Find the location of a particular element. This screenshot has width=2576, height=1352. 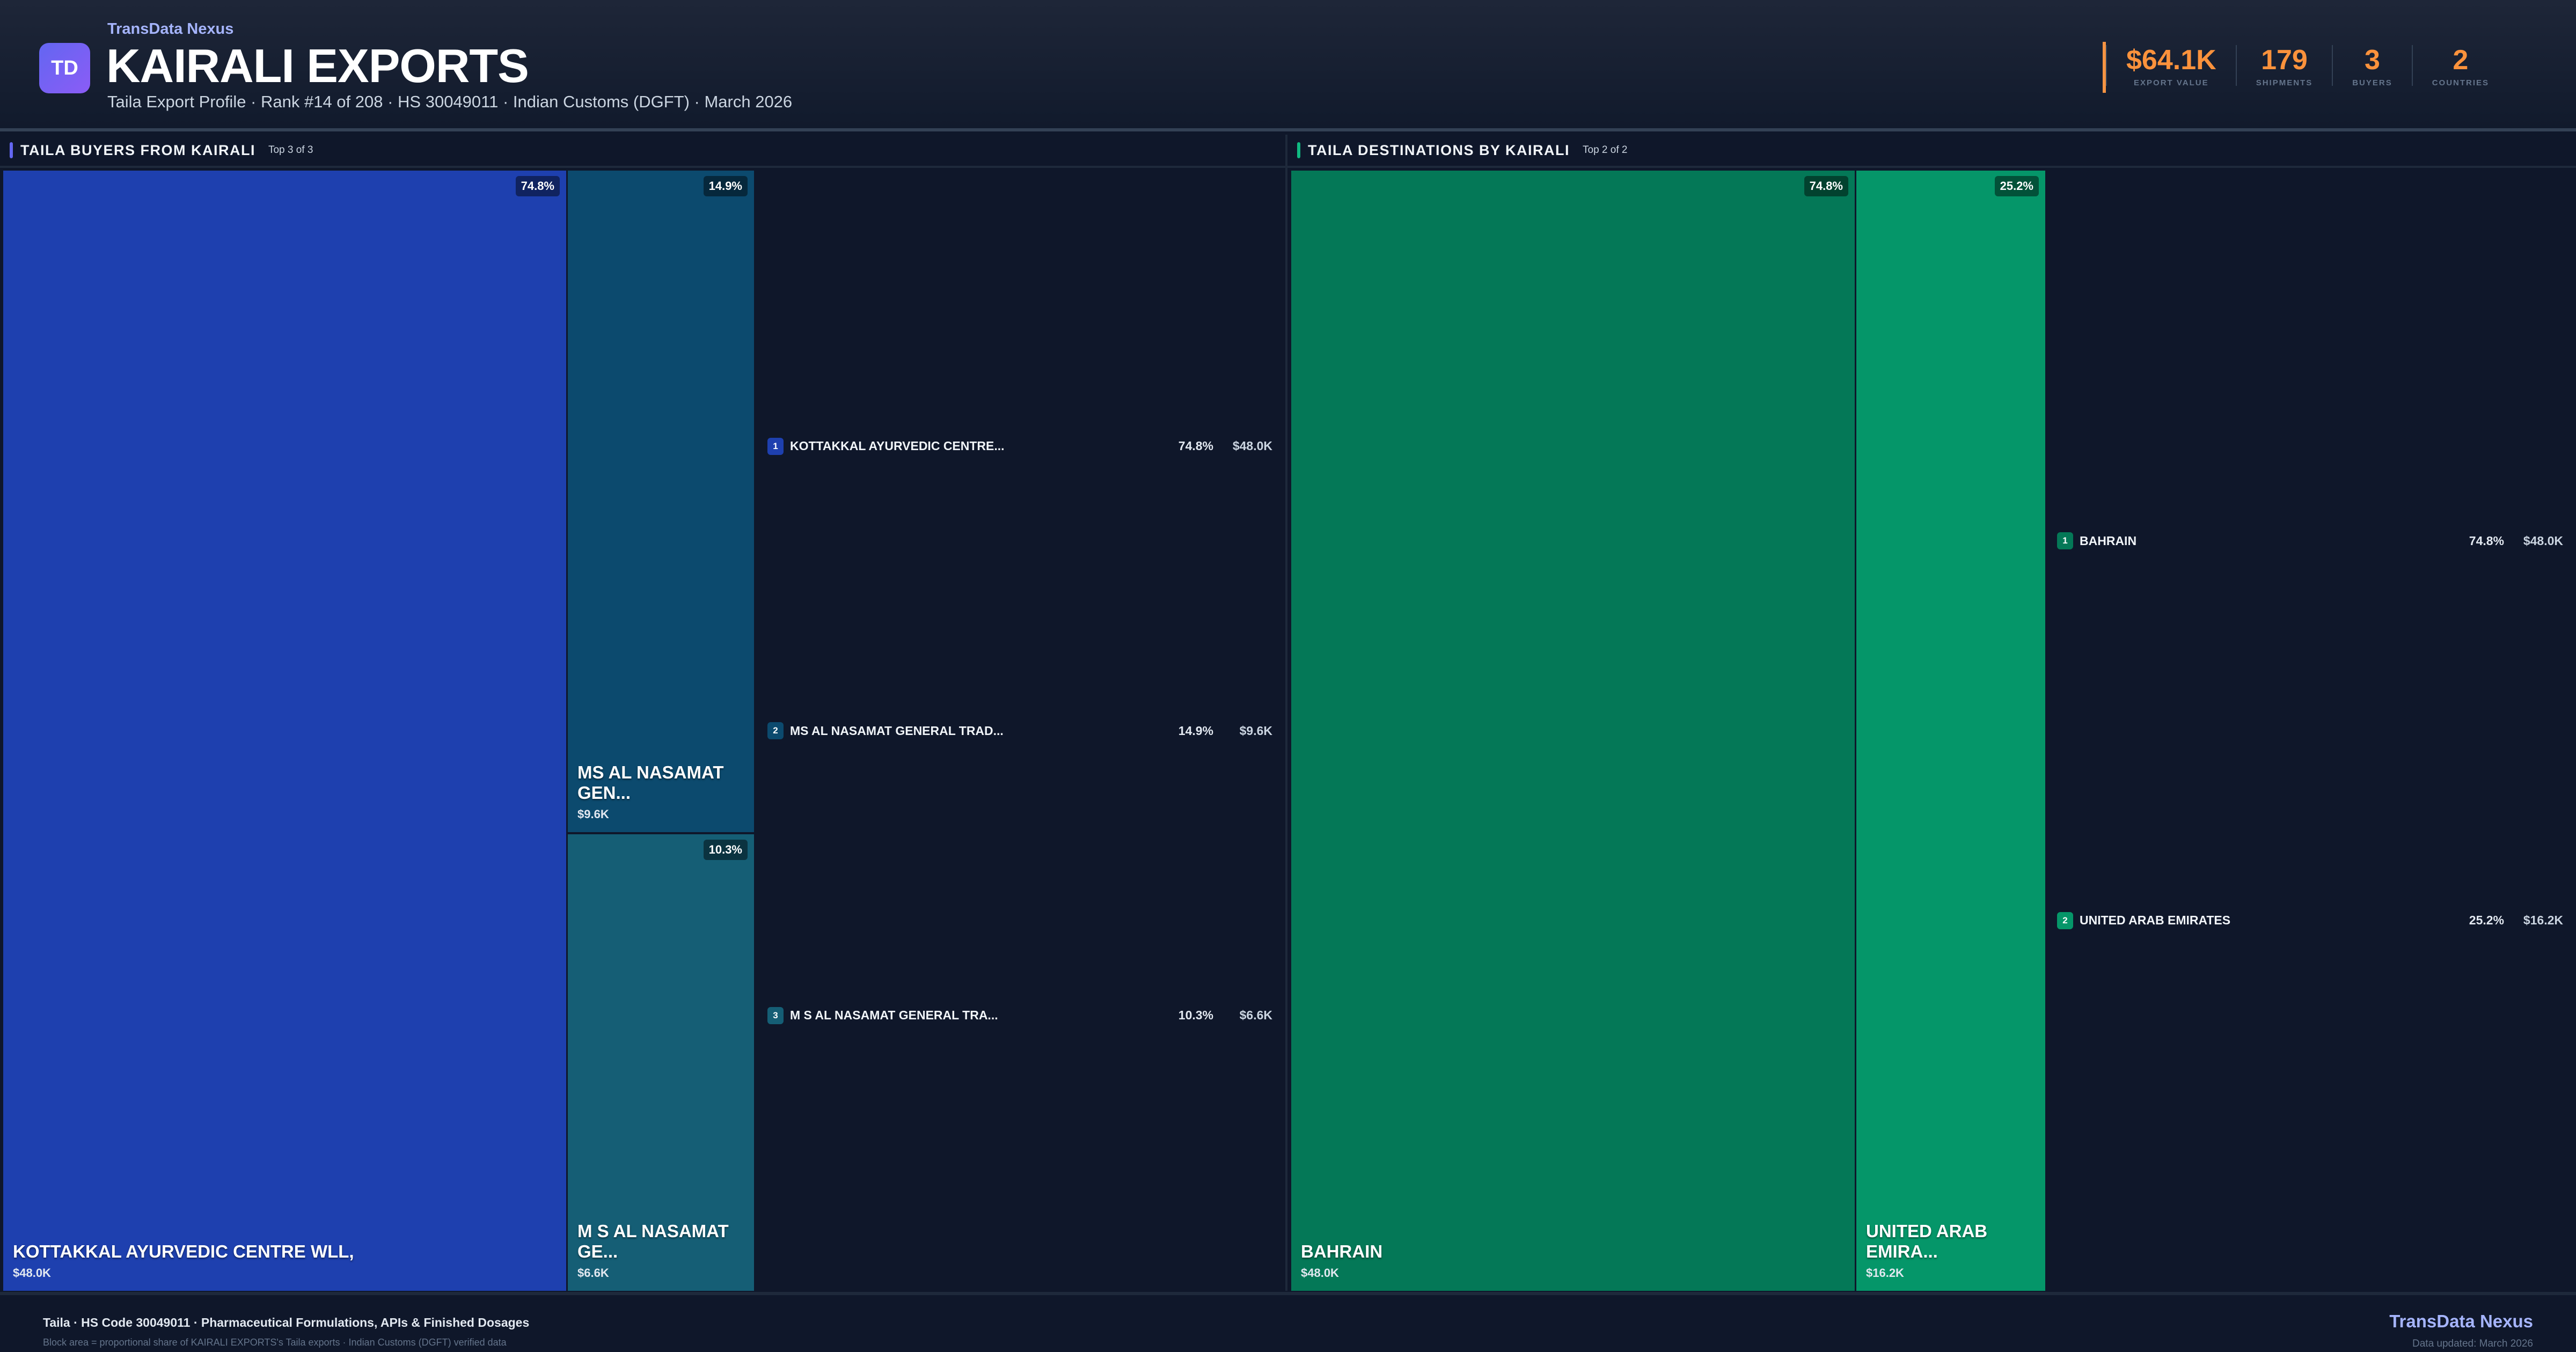

stat-export-value: $64.1K EXPORT VALUE is located at coordinates (2171, 66).